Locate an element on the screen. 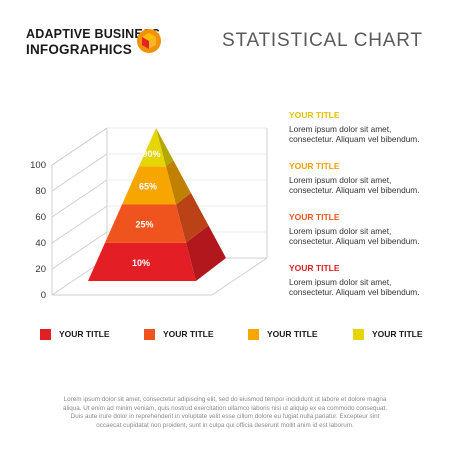  segment-labels: 10% 25% 65% 90% is located at coordinates (146, 208).